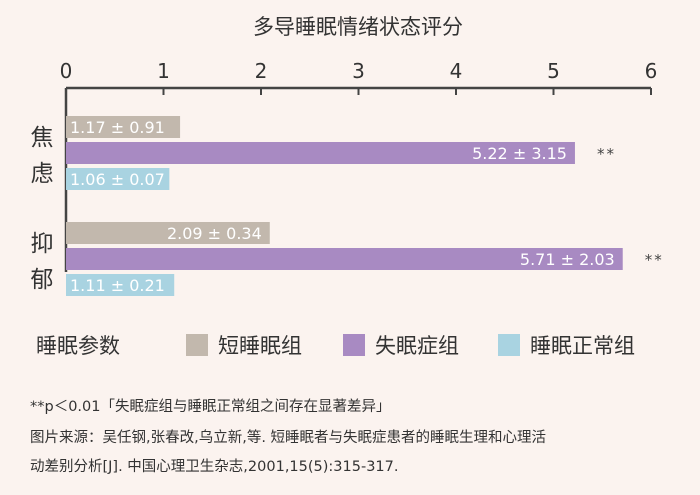 The height and width of the screenshot is (495, 700). I want to click on legend-item: 失眠症组, so click(401, 345).